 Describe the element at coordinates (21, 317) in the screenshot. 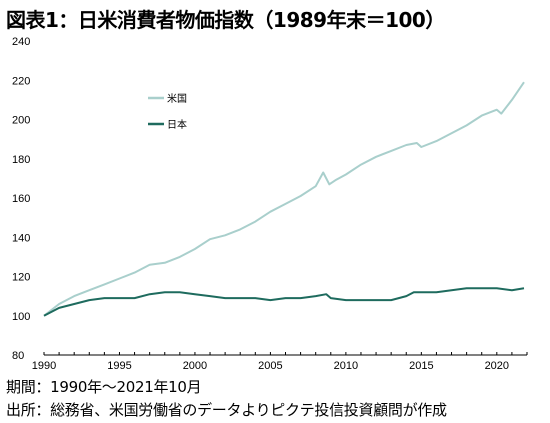

I see `y-tick-label: 100` at that location.